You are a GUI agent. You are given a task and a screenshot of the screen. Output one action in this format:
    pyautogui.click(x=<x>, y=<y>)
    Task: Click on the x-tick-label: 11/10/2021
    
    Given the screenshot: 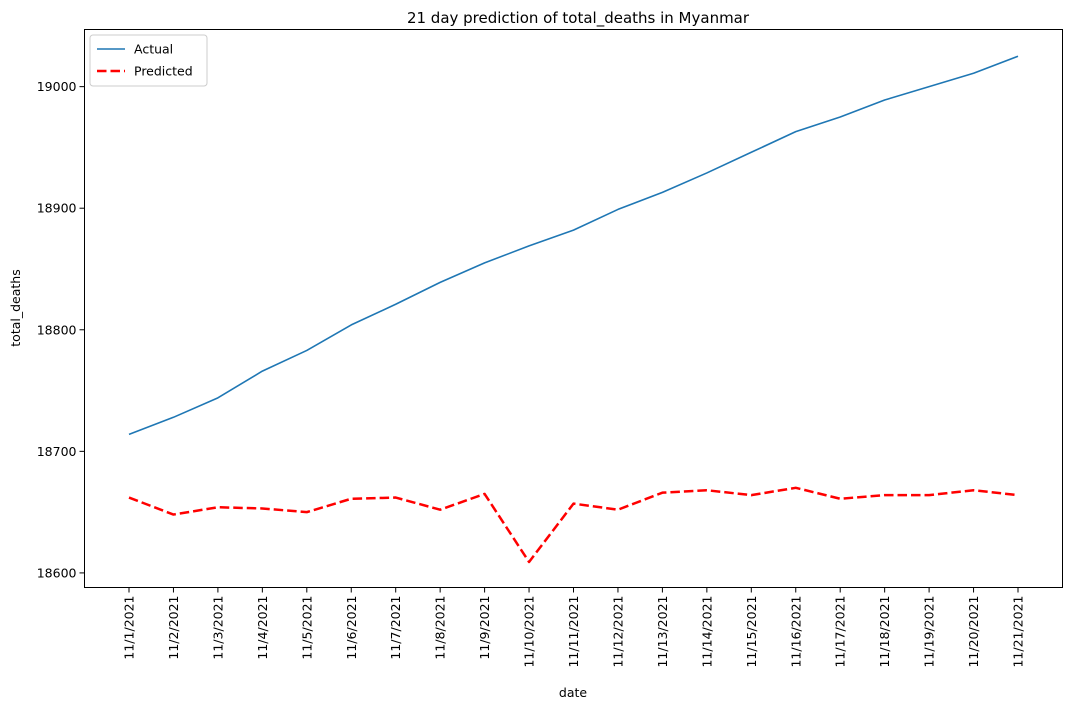 What is the action you would take?
    pyautogui.click(x=529, y=632)
    